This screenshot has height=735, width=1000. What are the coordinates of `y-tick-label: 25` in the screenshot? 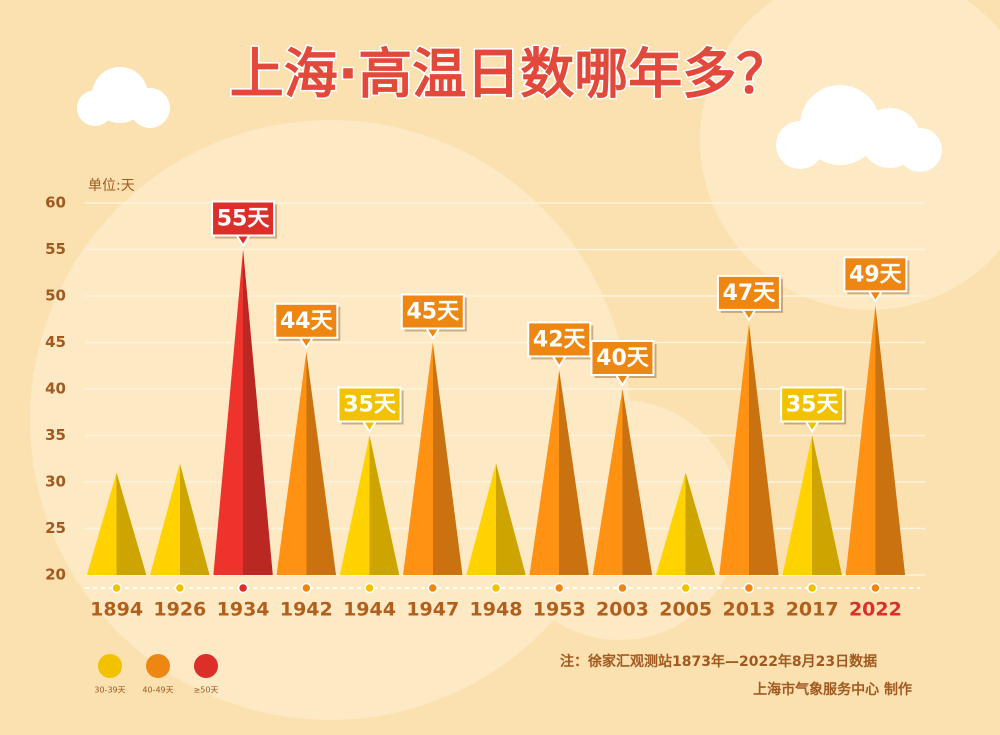 It's located at (55, 528).